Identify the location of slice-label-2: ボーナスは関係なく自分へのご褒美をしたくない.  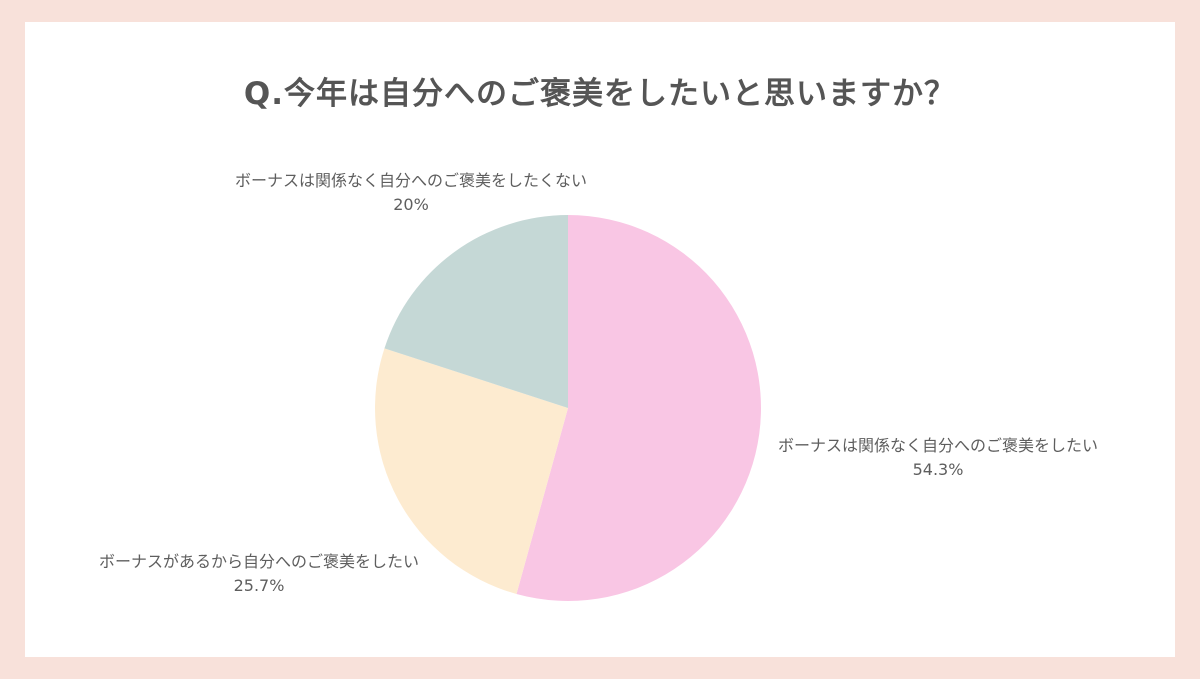
(411, 180).